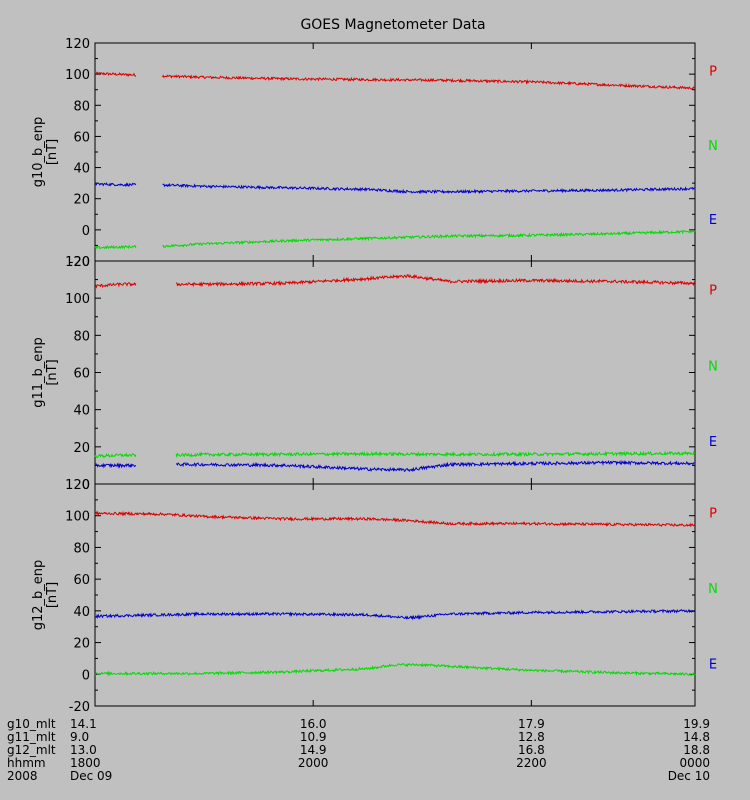  I want to click on time-axis-value: 2000, so click(313, 763).